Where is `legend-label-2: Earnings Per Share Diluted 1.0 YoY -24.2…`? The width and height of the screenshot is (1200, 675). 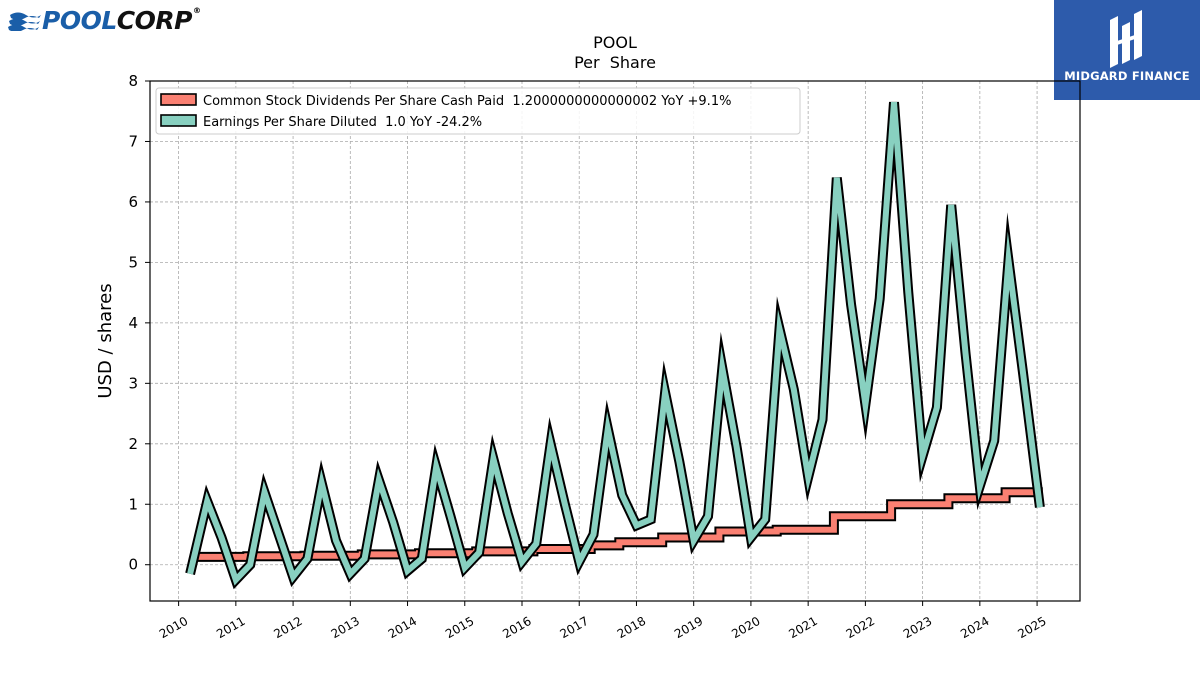
legend-label-2: Earnings Per Share Diluted 1.0 YoY -24.2… is located at coordinates (342, 122).